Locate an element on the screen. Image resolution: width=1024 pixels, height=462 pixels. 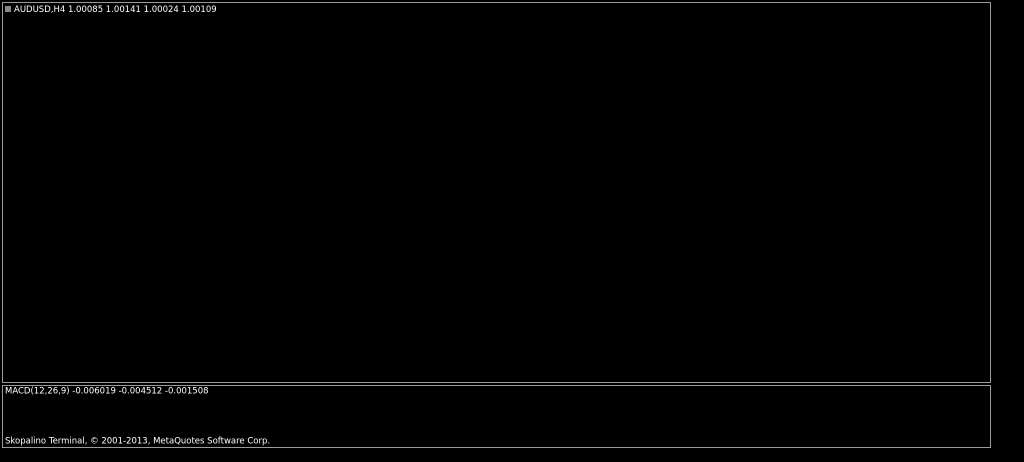
symbol-icon is located at coordinates (8, 9).